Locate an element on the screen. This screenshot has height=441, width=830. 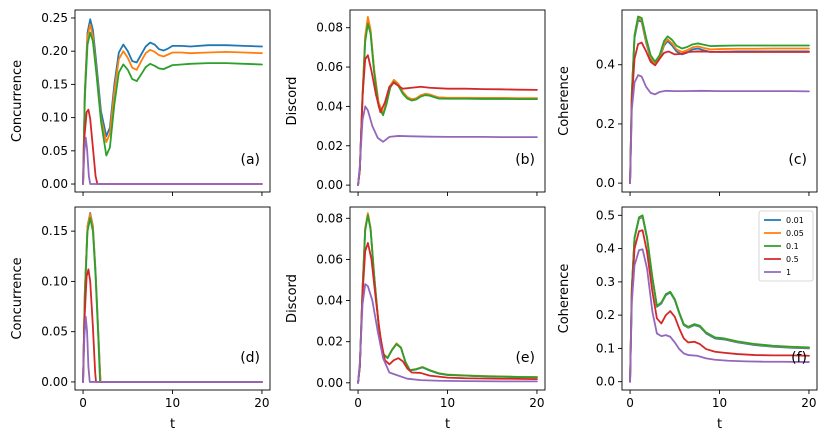
series-line-b-0.5 is located at coordinates (447, 120).